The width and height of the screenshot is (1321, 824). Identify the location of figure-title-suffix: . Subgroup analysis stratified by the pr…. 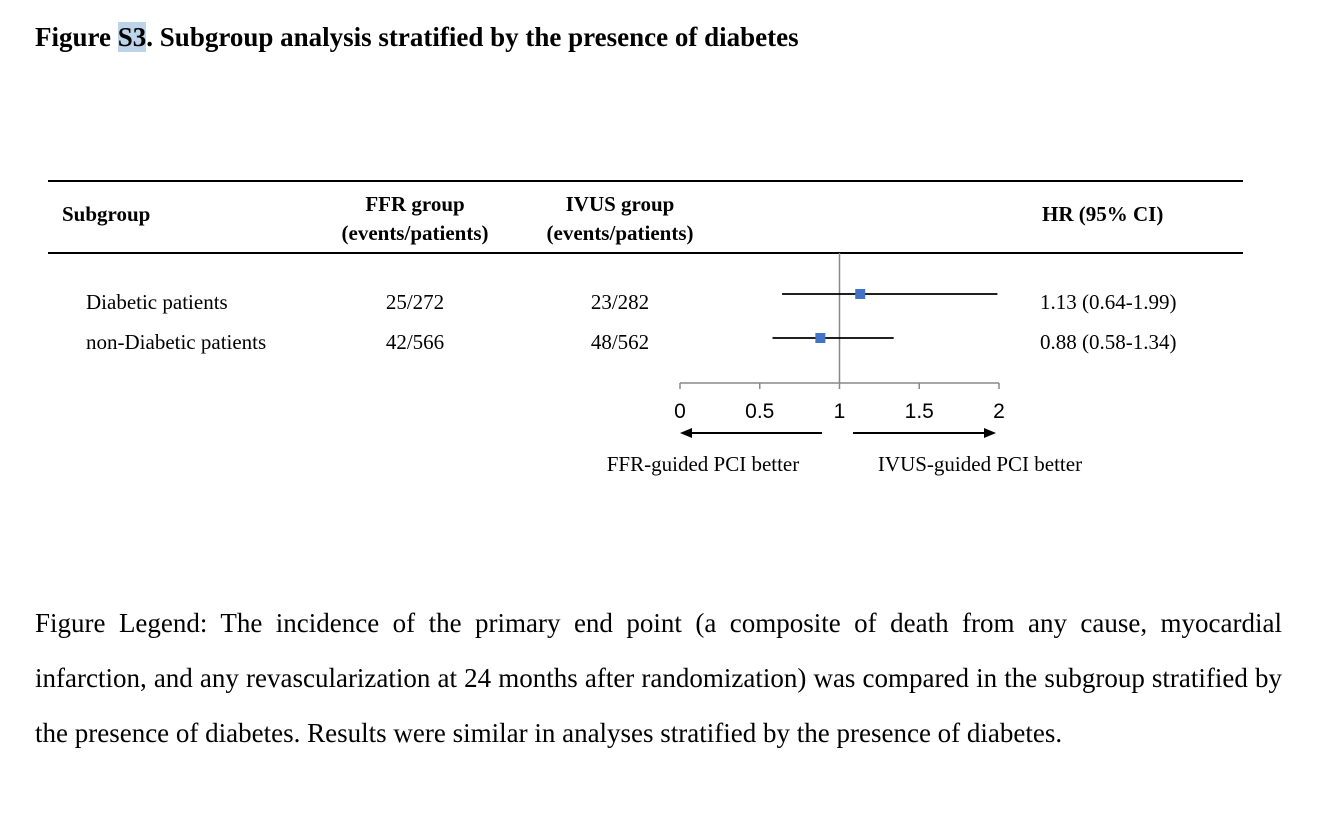
(472, 37).